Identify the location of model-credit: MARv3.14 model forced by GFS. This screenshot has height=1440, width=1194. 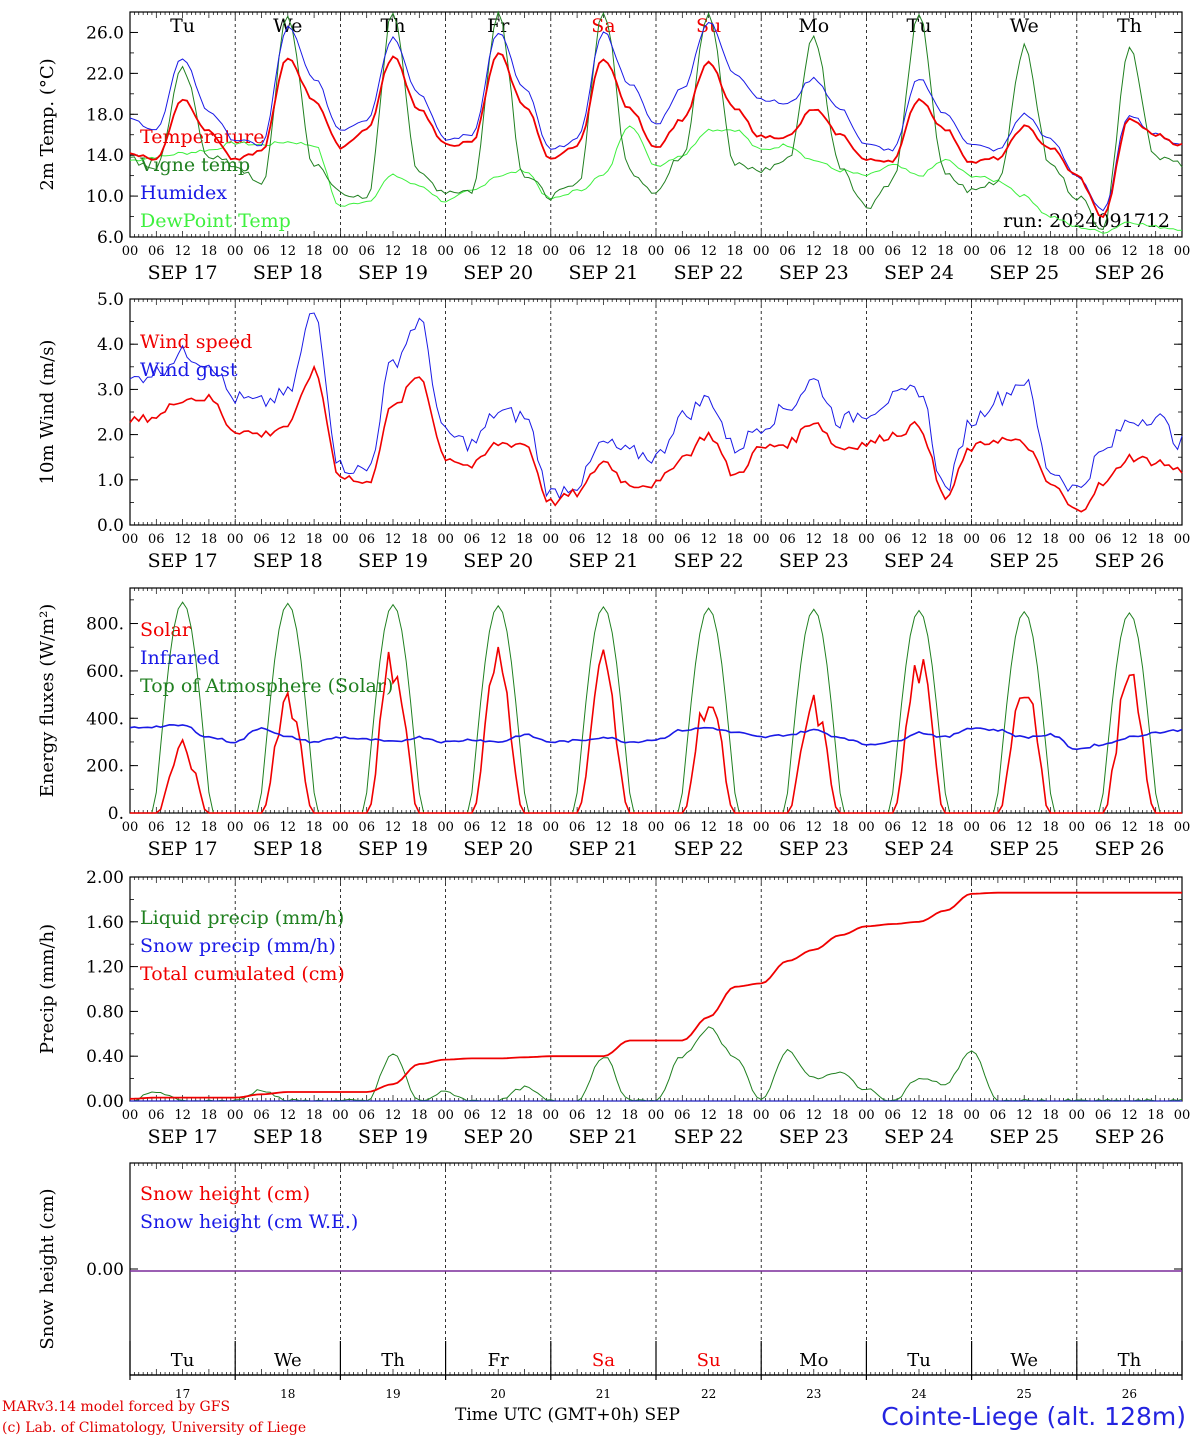
(116, 1407).